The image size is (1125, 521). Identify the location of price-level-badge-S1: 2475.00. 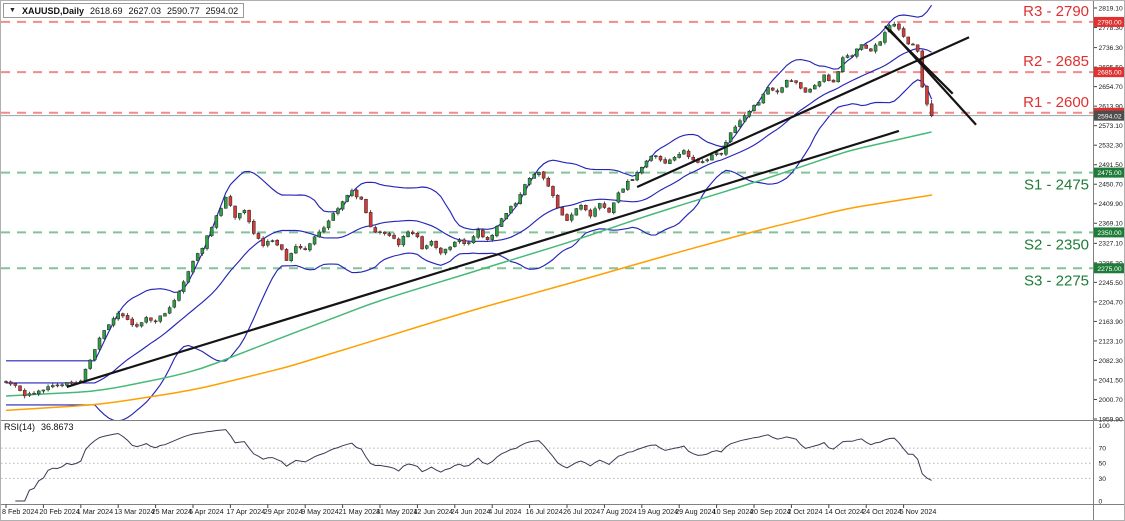
(1109, 172).